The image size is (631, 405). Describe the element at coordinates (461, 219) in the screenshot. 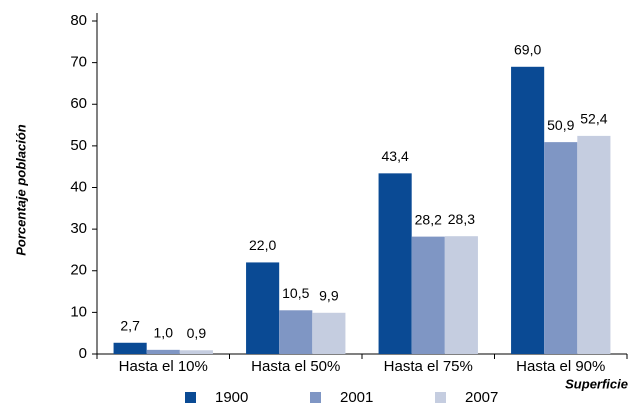

I see `value-label: 28,3` at that location.